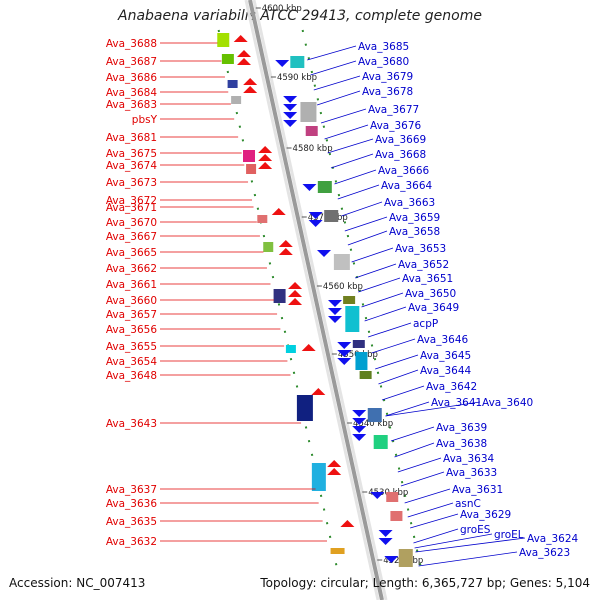 The image size is (600, 600). I want to click on right-gene-label: Ava_3650, so click(430, 294).